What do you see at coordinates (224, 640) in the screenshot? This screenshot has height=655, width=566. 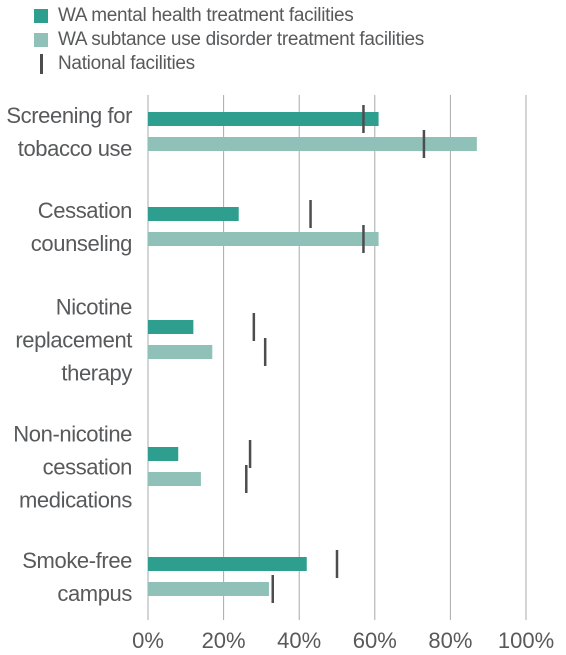 I see `x-tick-label-20: 20%` at bounding box center [224, 640].